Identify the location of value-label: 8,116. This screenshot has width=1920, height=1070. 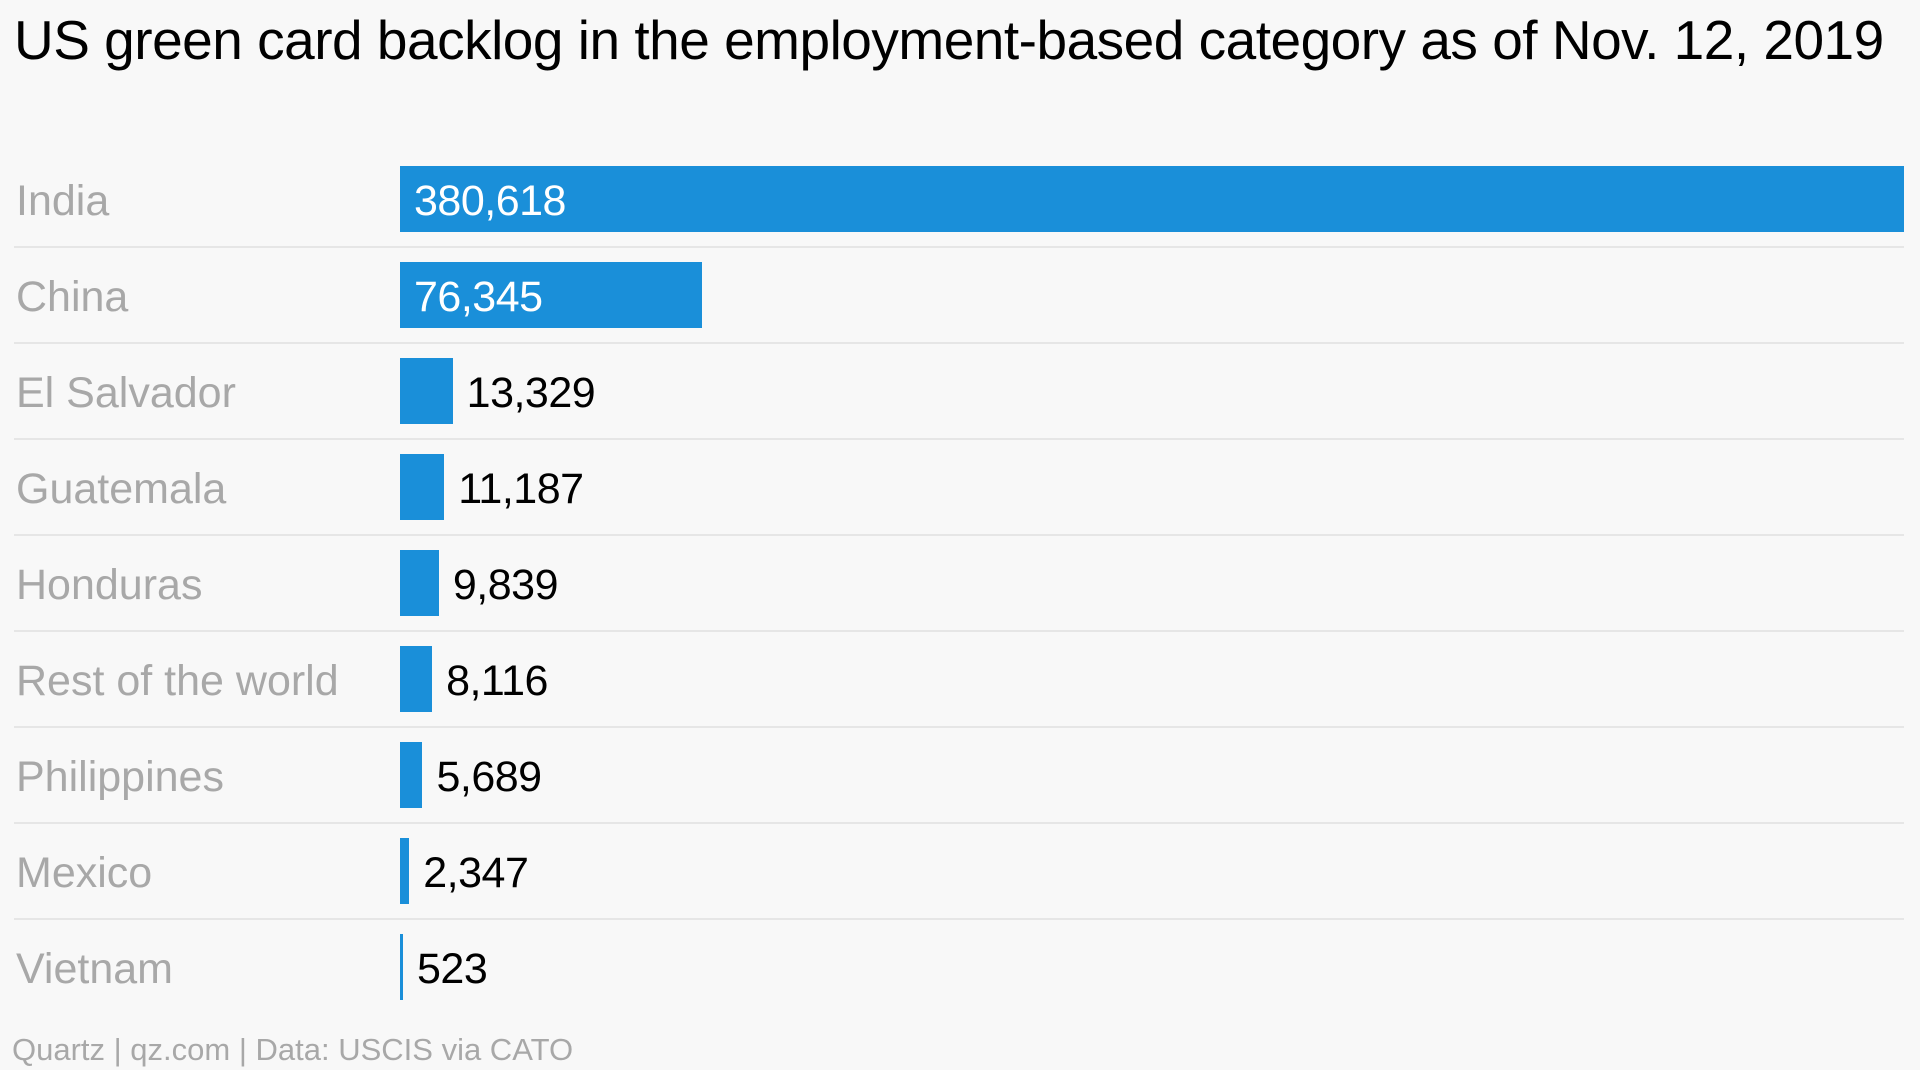
(497, 681).